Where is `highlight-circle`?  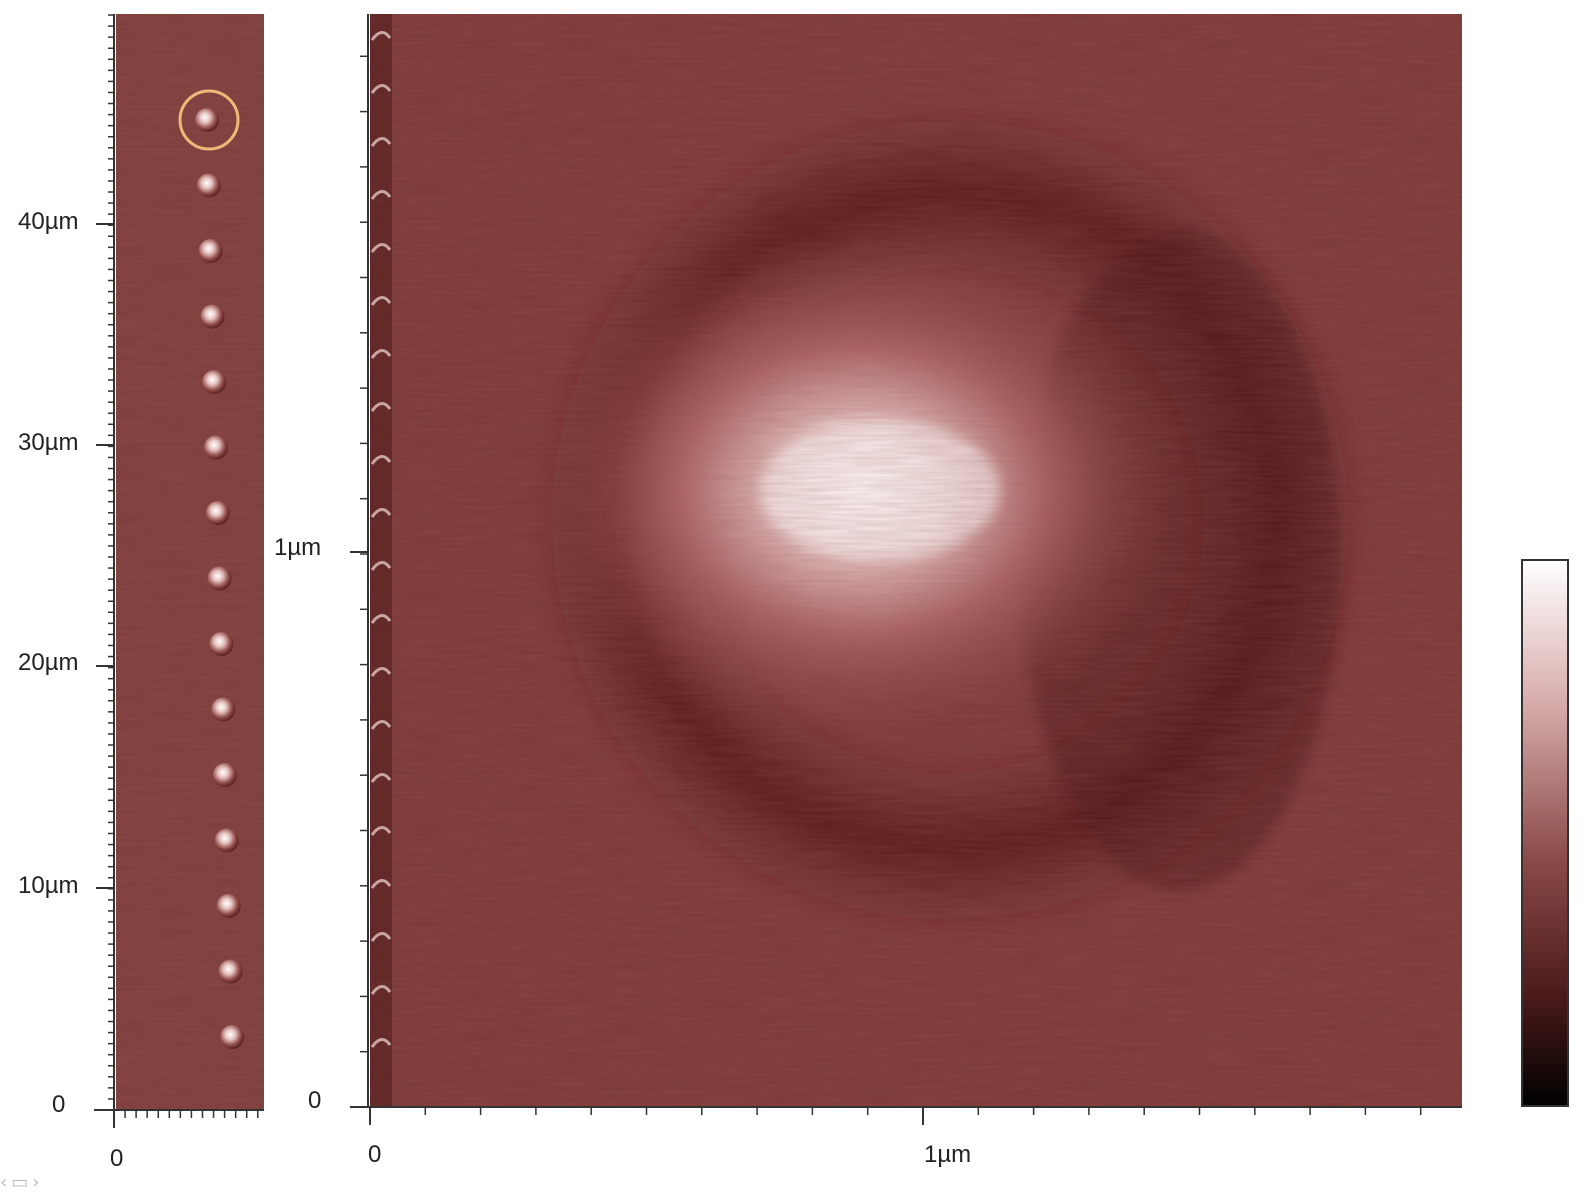 highlight-circle is located at coordinates (209, 120).